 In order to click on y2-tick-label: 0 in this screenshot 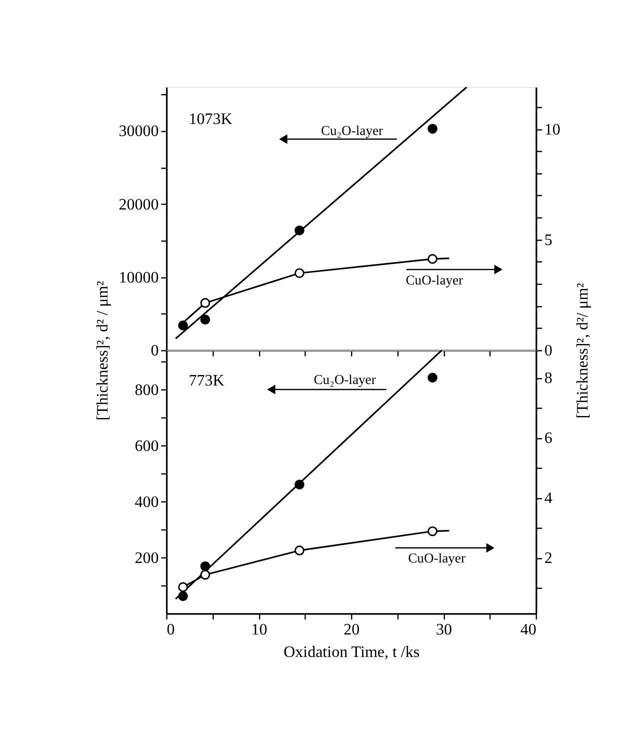, I will do `click(548, 351)`.